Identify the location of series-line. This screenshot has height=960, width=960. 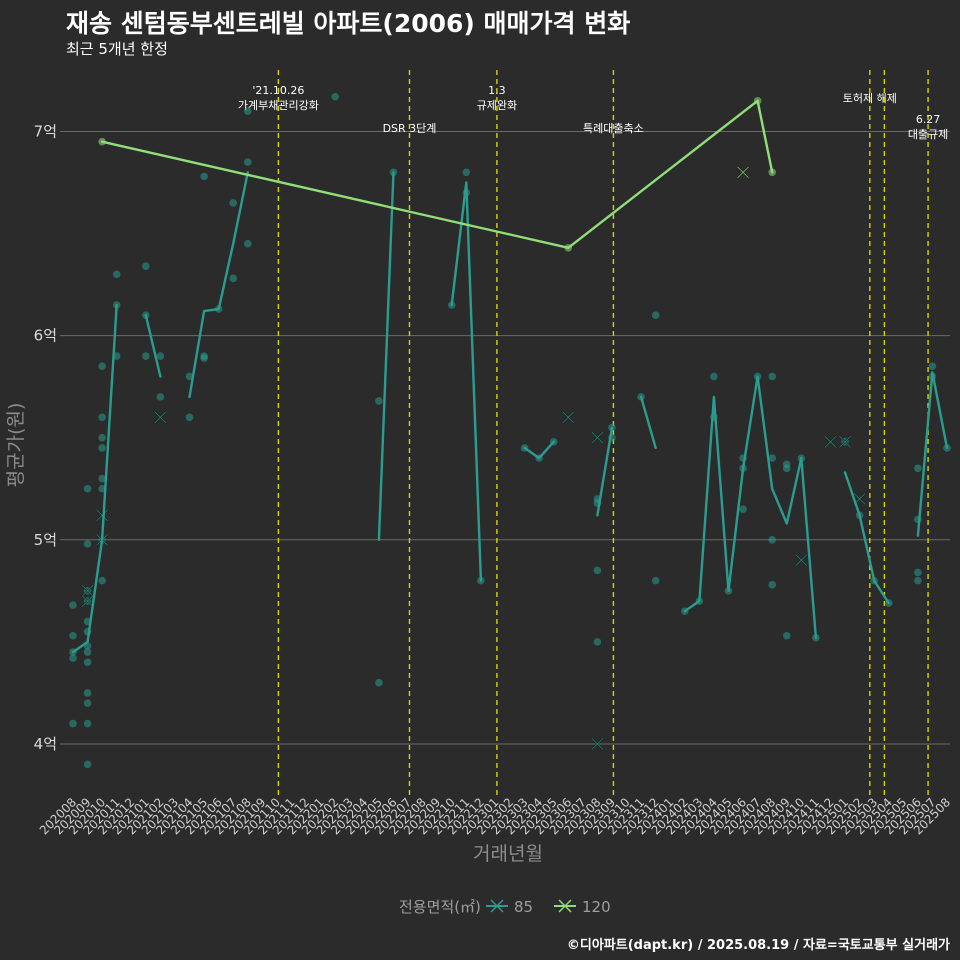
(437, 174).